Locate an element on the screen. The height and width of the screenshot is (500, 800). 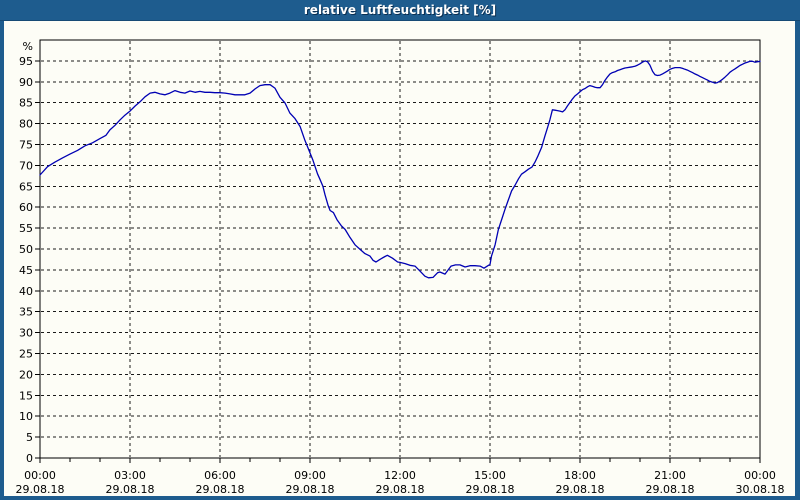
title-bar: relative Luftfeuchtigkeit [%] is located at coordinates (400, 10).